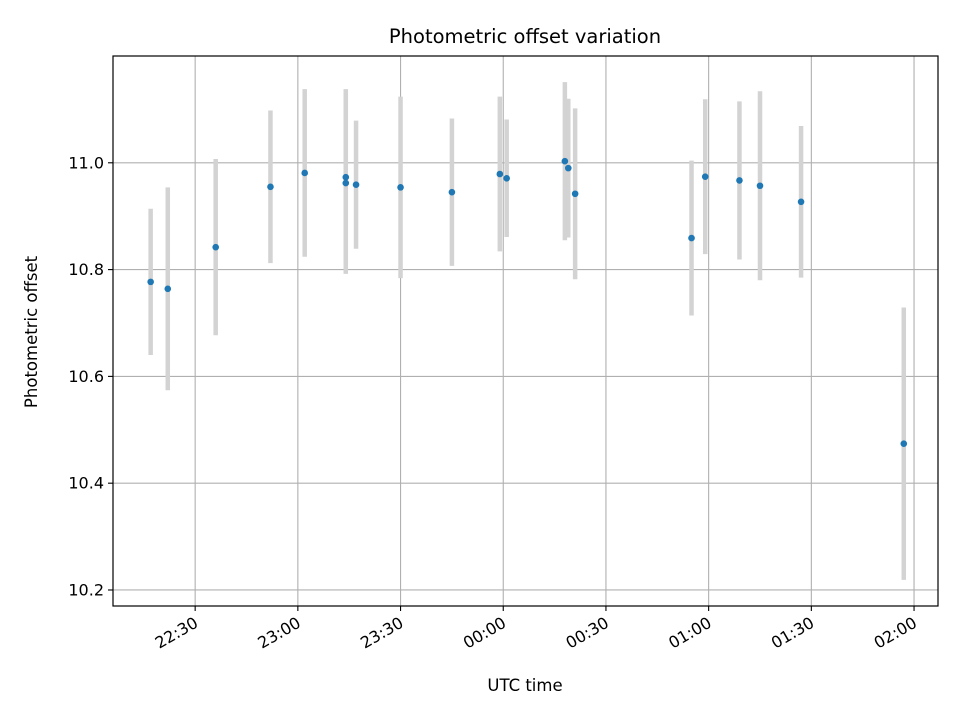  I want to click on x-axis-label: UTC time, so click(524, 685).